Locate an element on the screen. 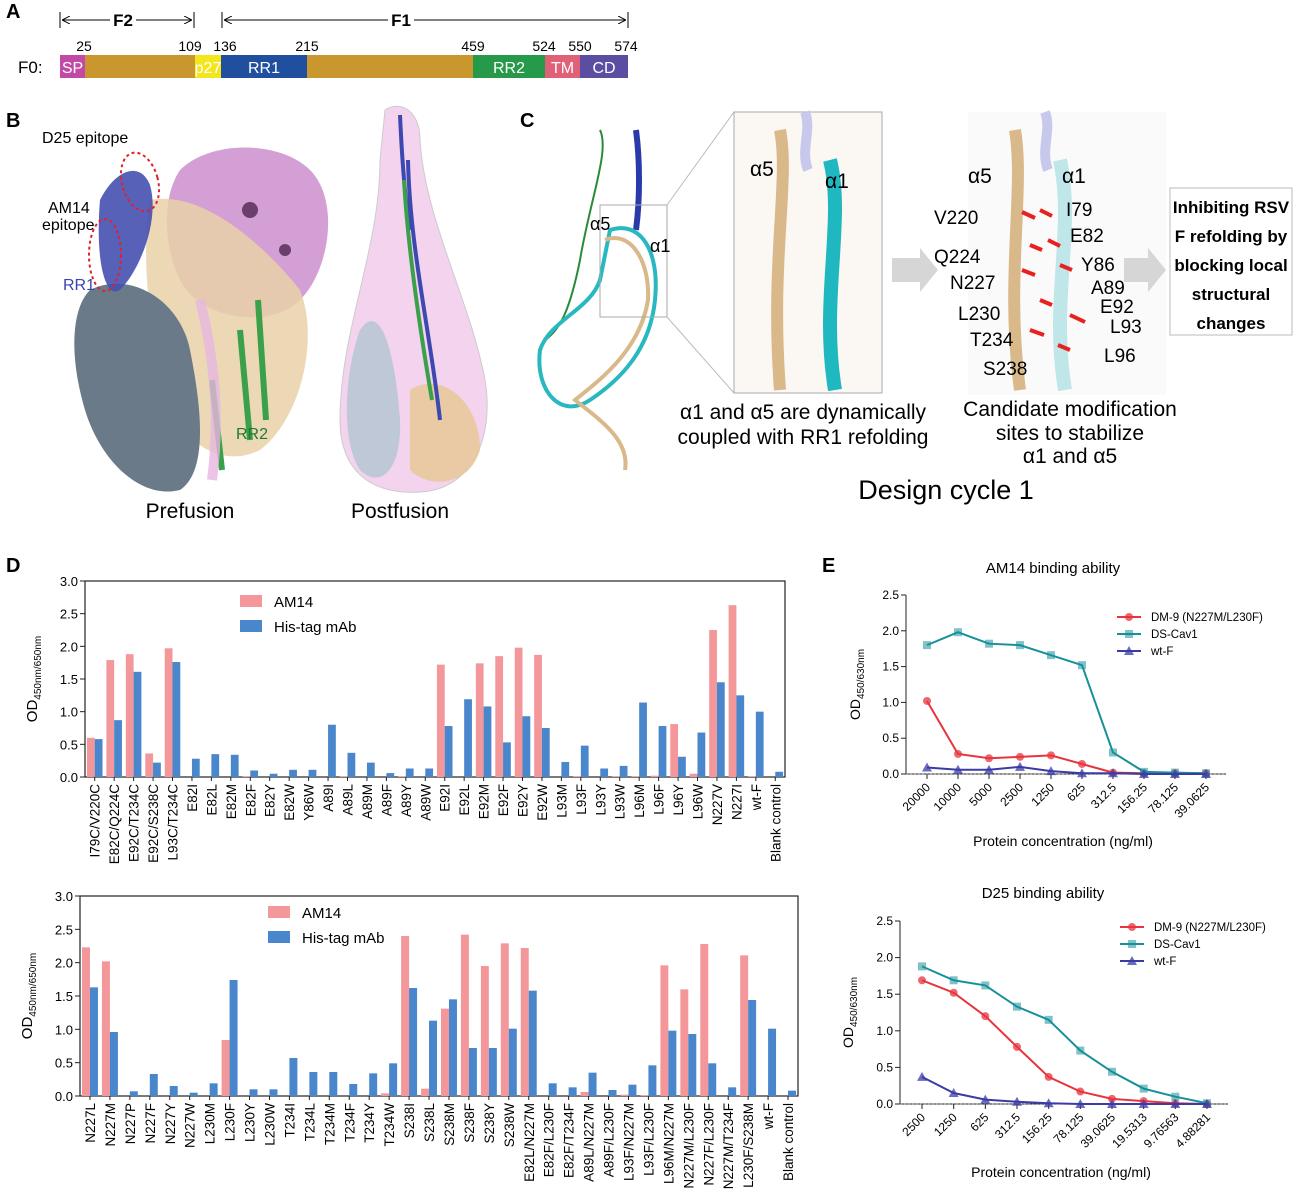  x-tick-label-t234y: T234Y is located at coordinates (369, 1123).